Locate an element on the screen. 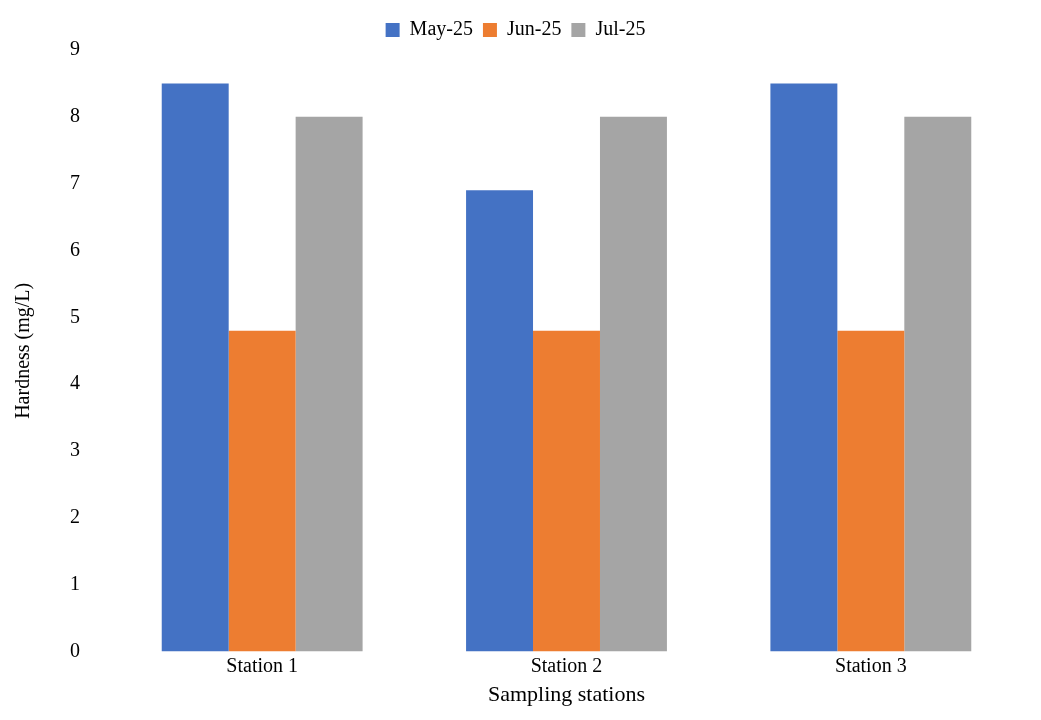  x-axis-title: Sampling stations is located at coordinates (566, 693).